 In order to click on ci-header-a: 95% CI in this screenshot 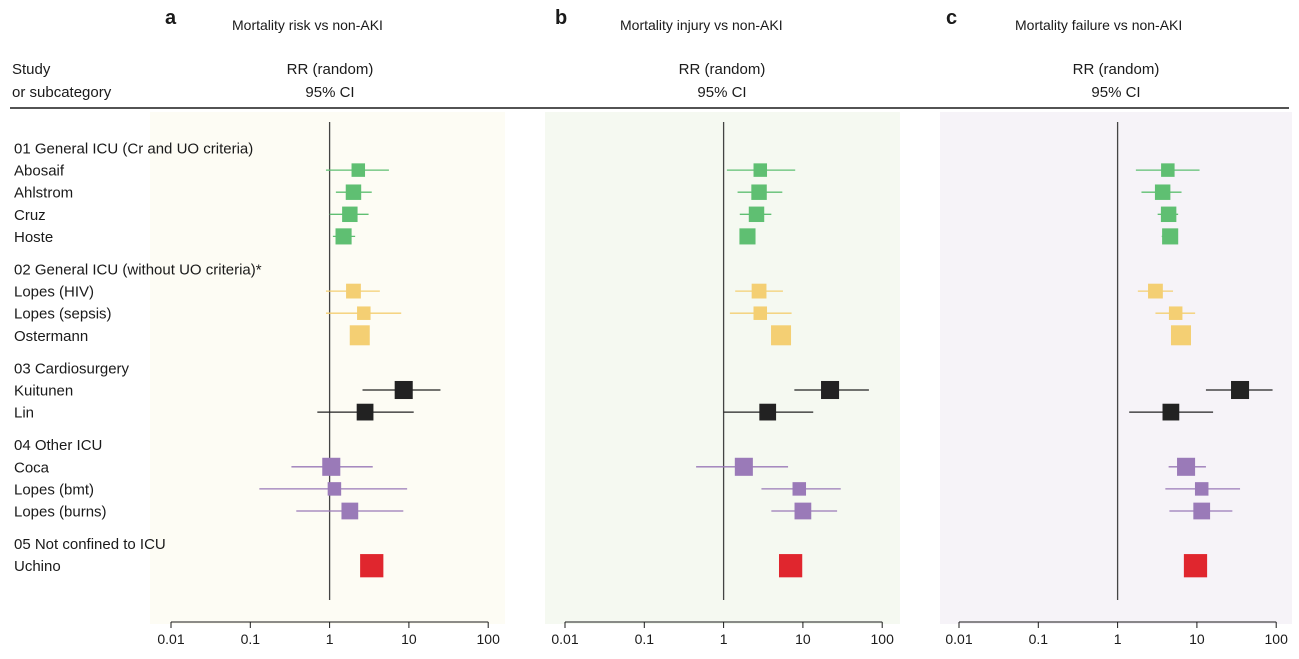, I will do `click(329, 92)`.